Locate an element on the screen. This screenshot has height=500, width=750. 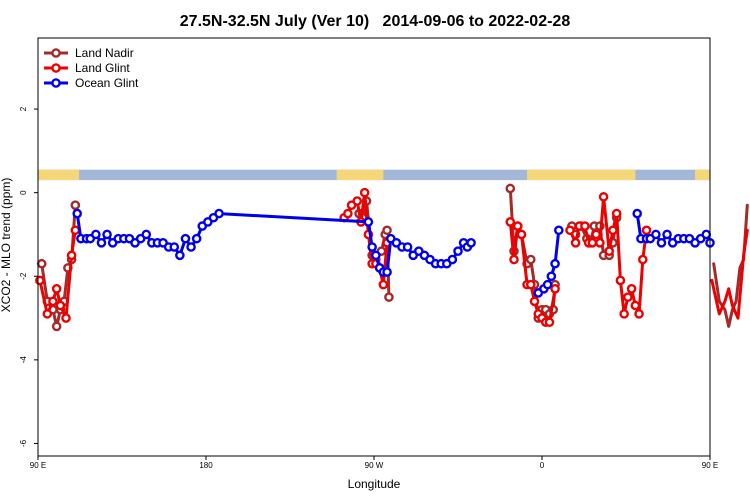
x-axis: 90 E 180 90 W 0 90 E is located at coordinates (374, 463).